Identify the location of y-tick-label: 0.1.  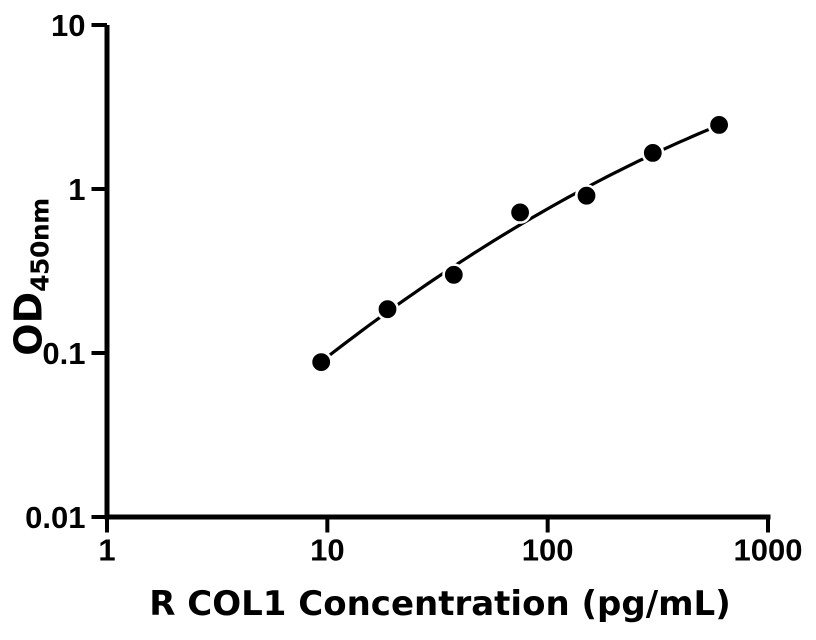
(63, 353).